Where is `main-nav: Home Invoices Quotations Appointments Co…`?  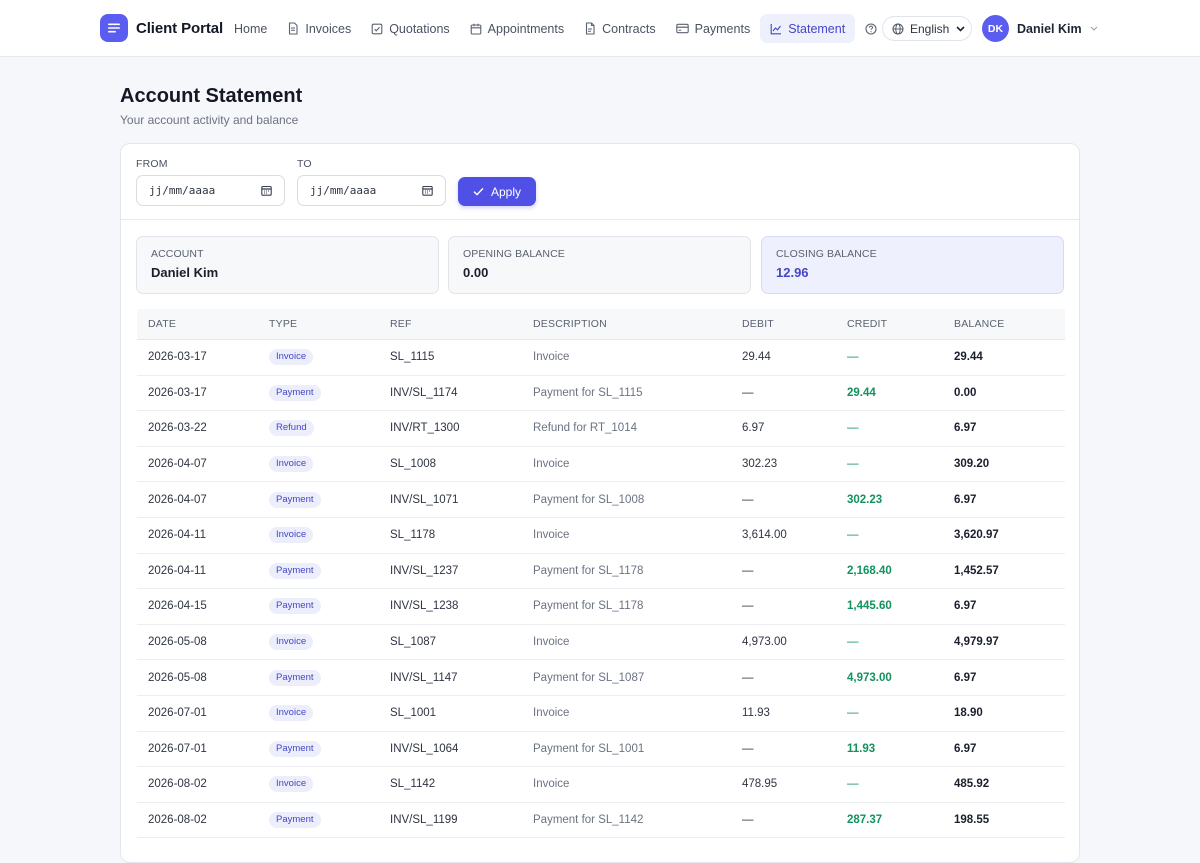
main-nav: Home Invoices Quotations Appointments Co… is located at coordinates (564, 28).